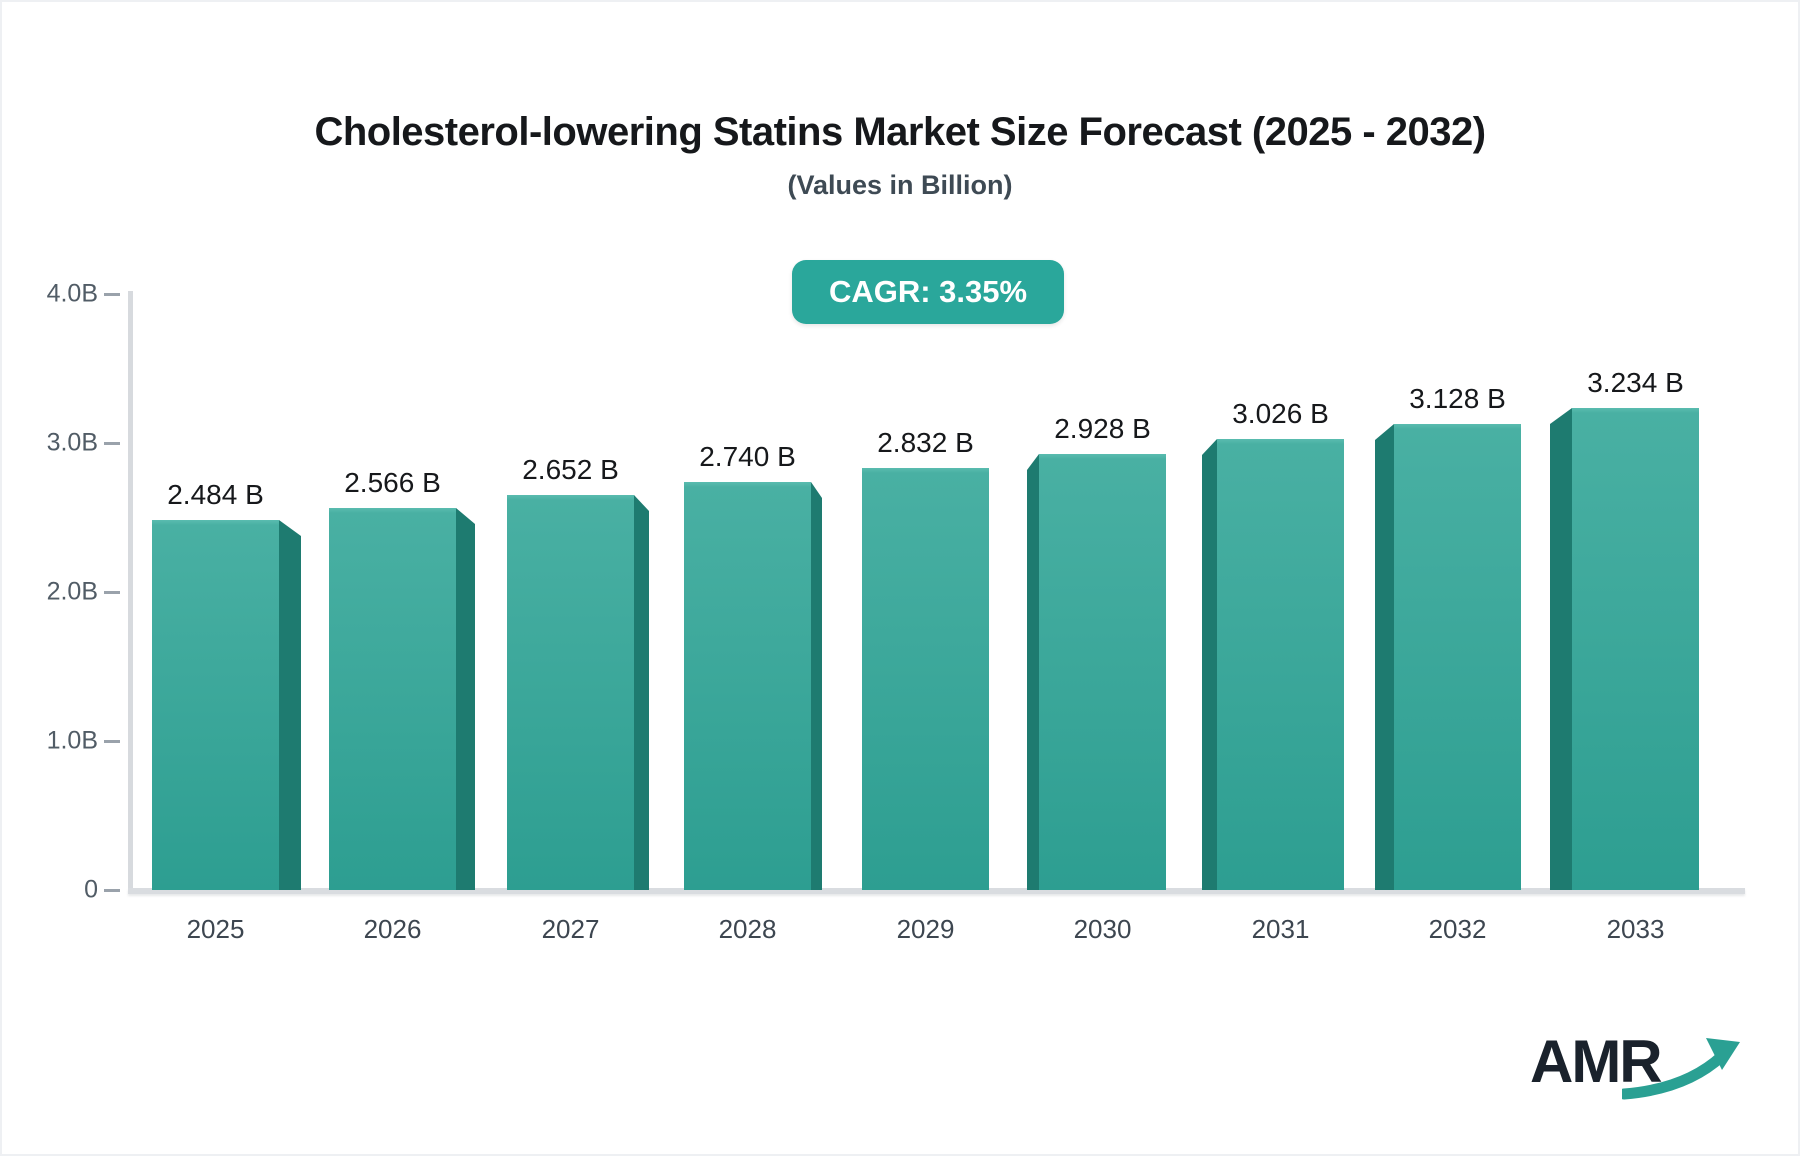 Image resolution: width=1800 pixels, height=1156 pixels. What do you see at coordinates (392, 482) in the screenshot?
I see `bar-value-label: 2.566 B` at bounding box center [392, 482].